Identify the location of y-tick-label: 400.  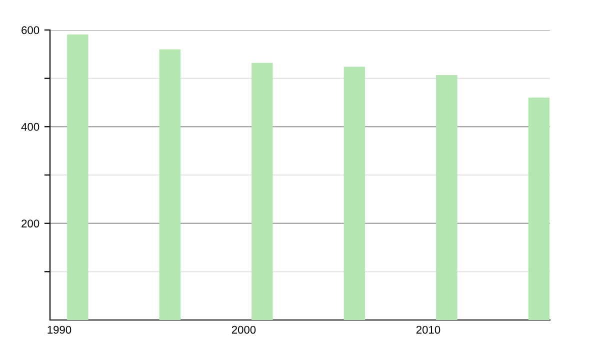
(30, 126).